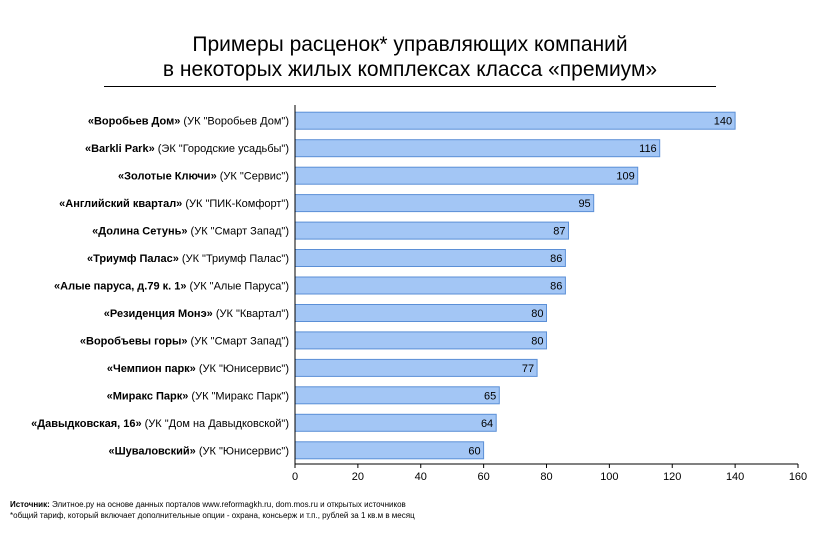 This screenshot has width=820, height=550. I want to click on bar-value-label: 77, so click(528, 369).